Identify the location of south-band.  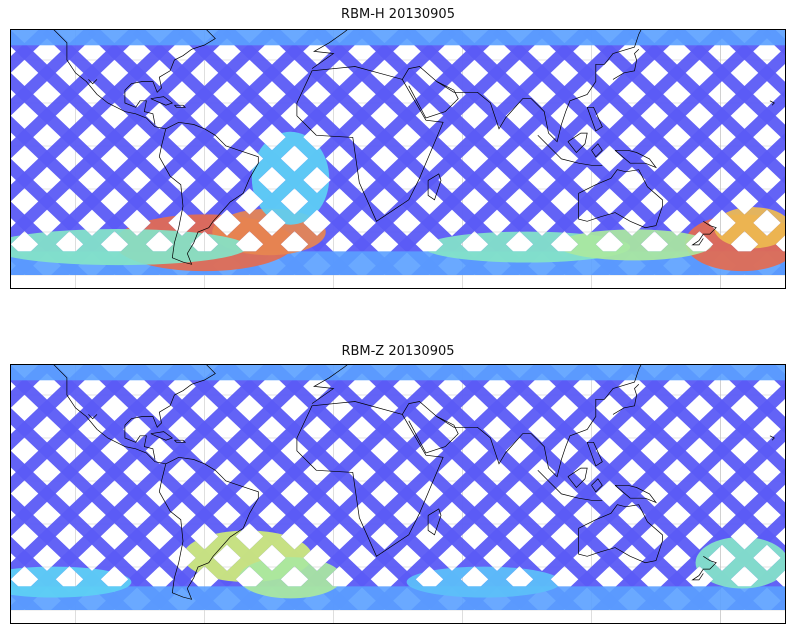
(398, 598).